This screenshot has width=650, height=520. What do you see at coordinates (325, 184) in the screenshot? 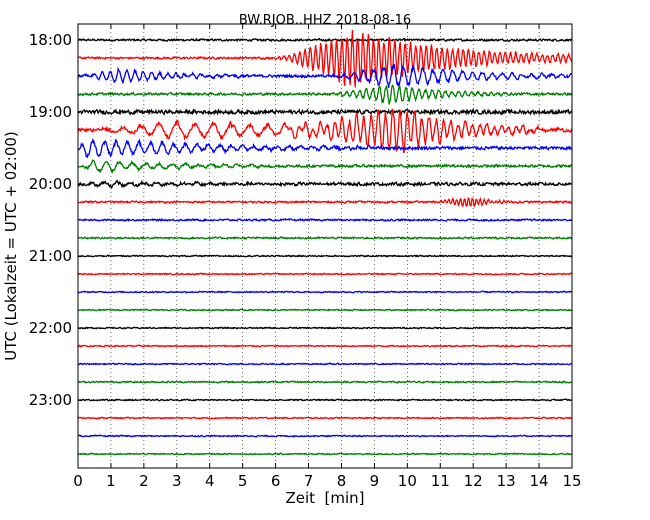
I see `trace-2000` at bounding box center [325, 184].